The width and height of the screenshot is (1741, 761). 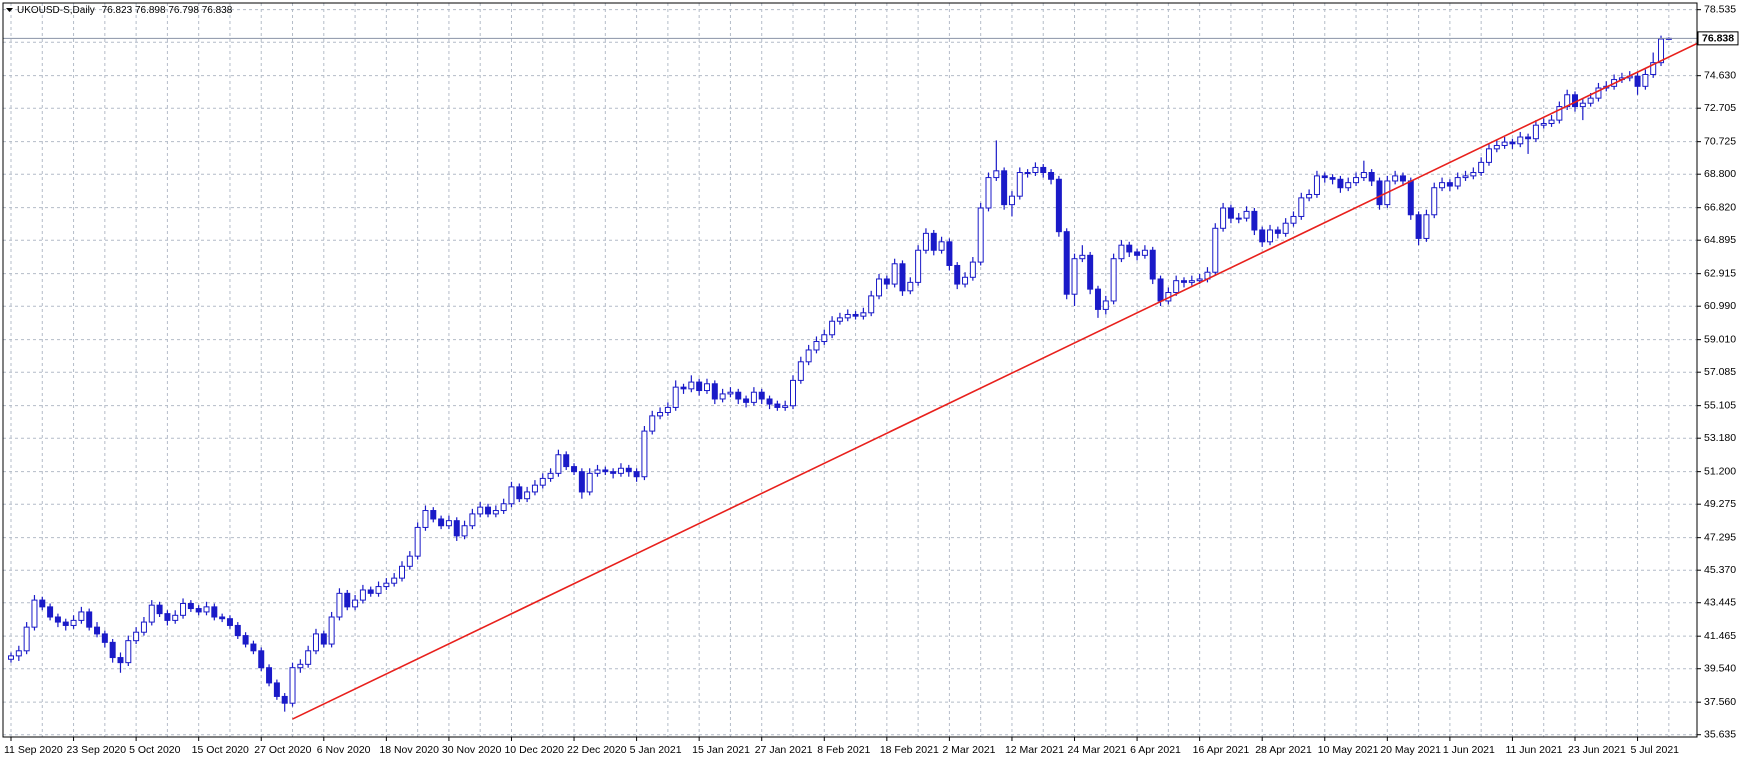 What do you see at coordinates (1655, 750) in the screenshot?
I see `x-tick-label: 5 Jul 2021` at bounding box center [1655, 750].